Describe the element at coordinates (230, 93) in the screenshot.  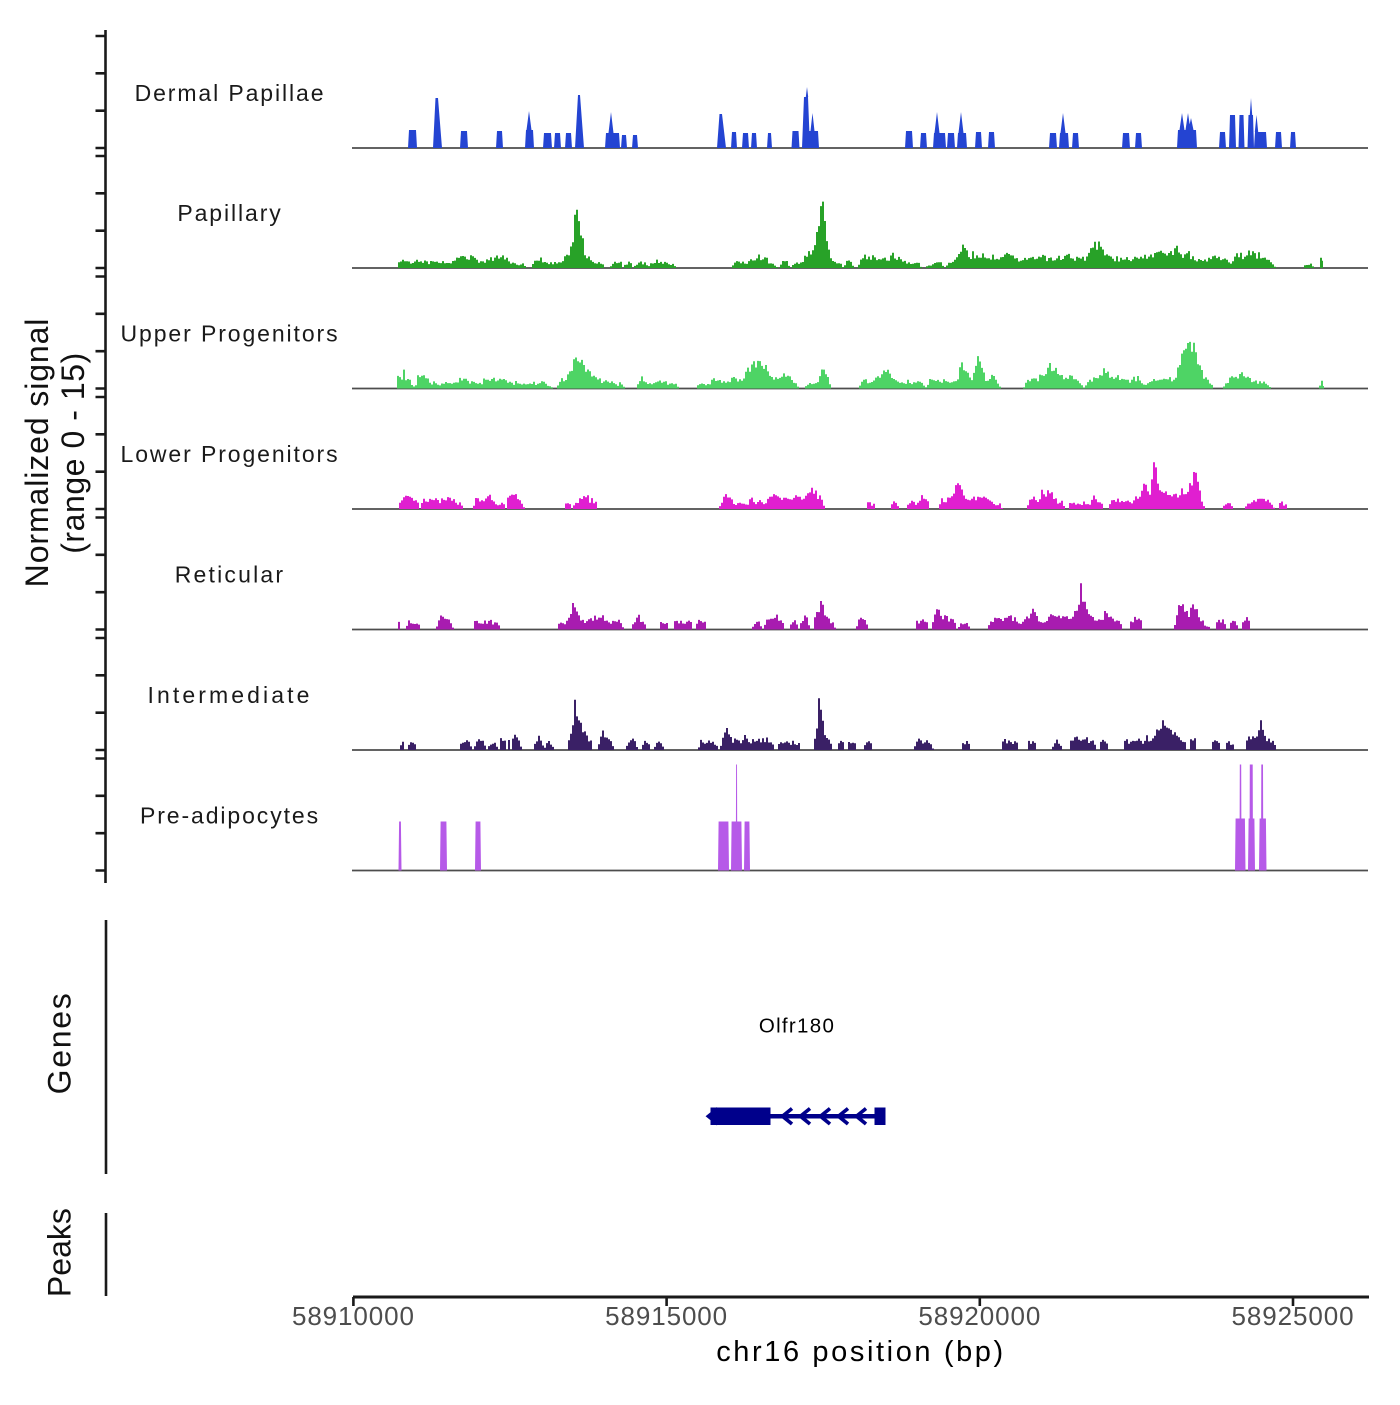
I see `svg-text: Dermal Papillae` at that location.